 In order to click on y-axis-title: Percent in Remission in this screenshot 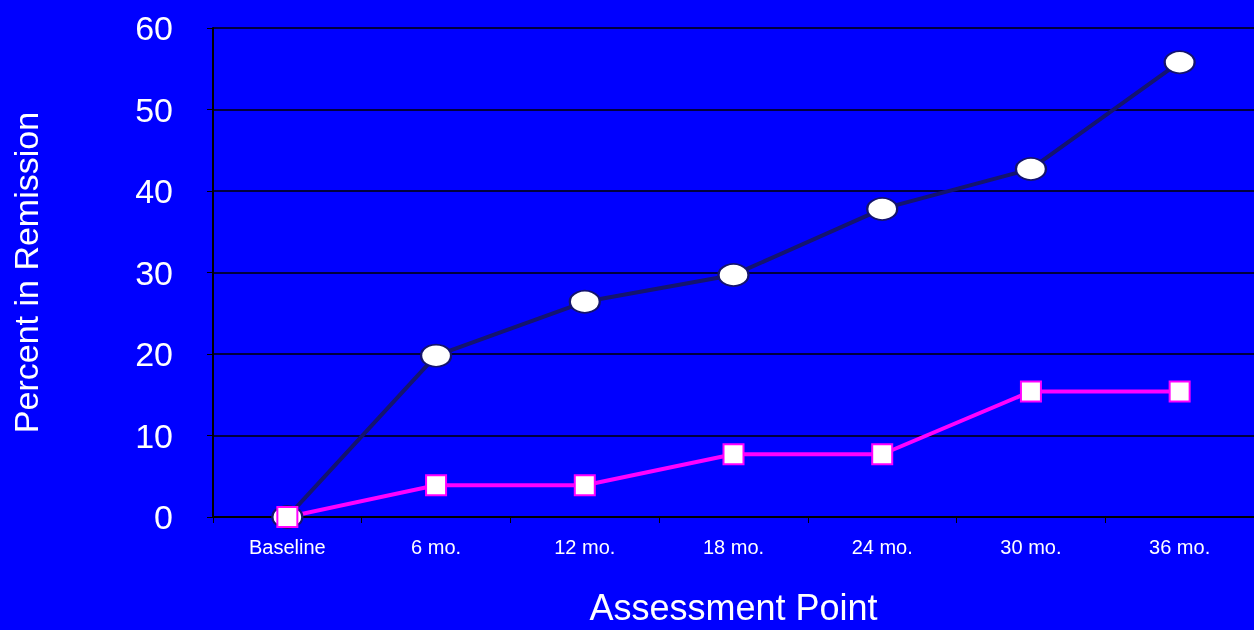, I will do `click(26, 272)`.